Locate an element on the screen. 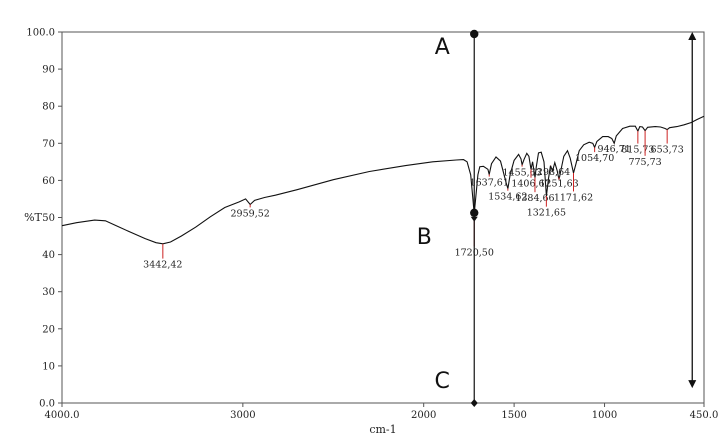  peak-label: 1321,65 is located at coordinates (546, 213).